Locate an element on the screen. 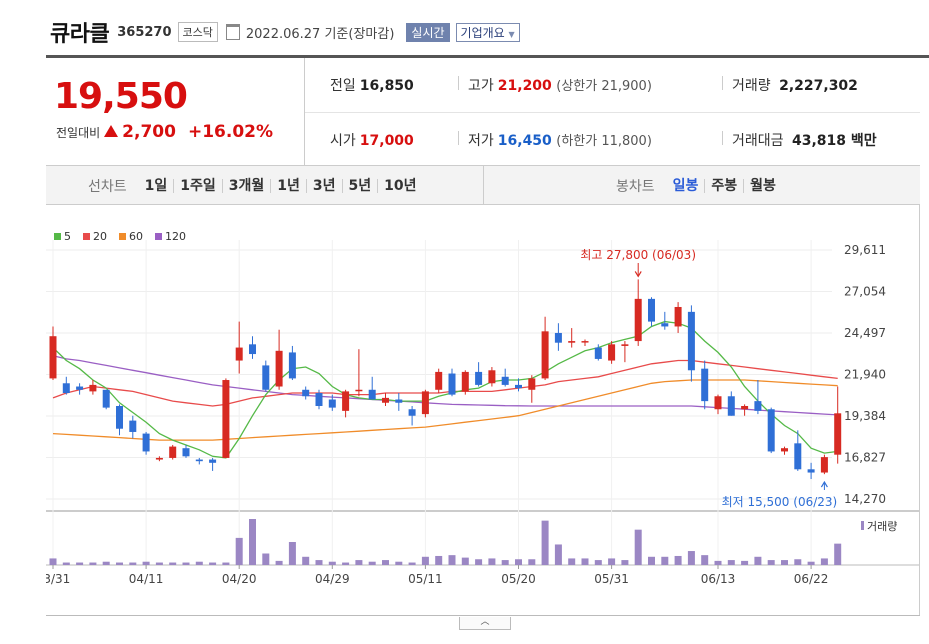 The width and height of the screenshot is (929, 644). chart-border is located at coordinates (919, 410).